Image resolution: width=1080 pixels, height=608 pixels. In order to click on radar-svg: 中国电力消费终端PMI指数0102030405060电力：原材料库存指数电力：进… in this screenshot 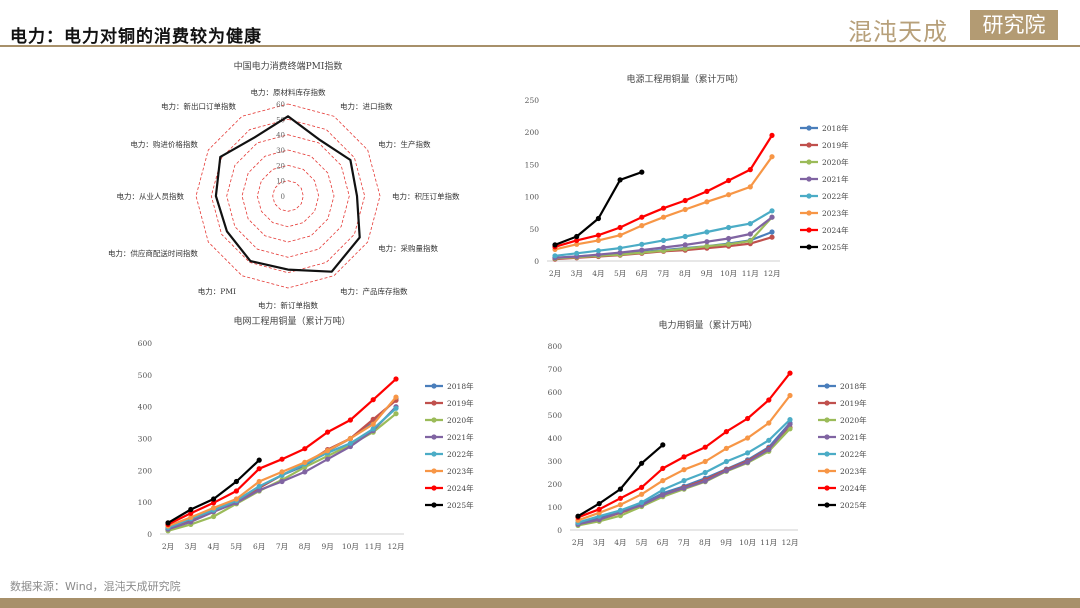, I will do `click(284, 185)`.